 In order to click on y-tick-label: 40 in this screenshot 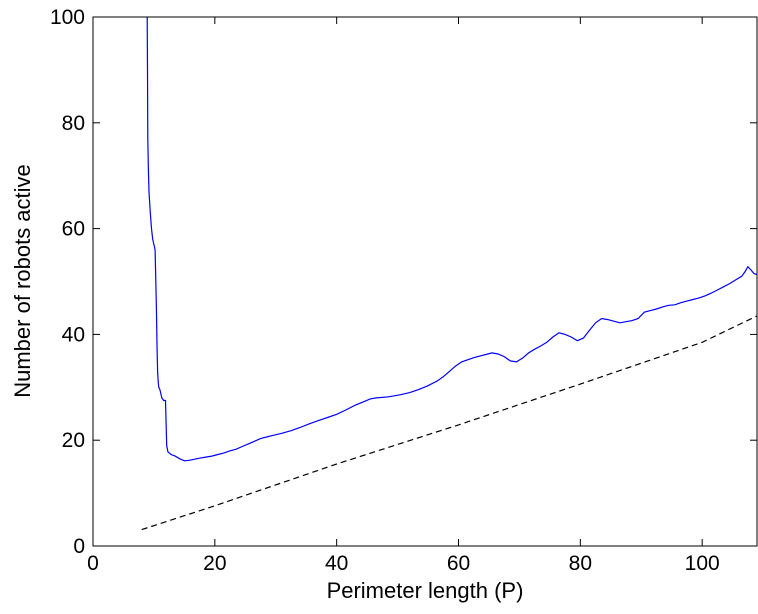, I will do `click(73, 334)`.